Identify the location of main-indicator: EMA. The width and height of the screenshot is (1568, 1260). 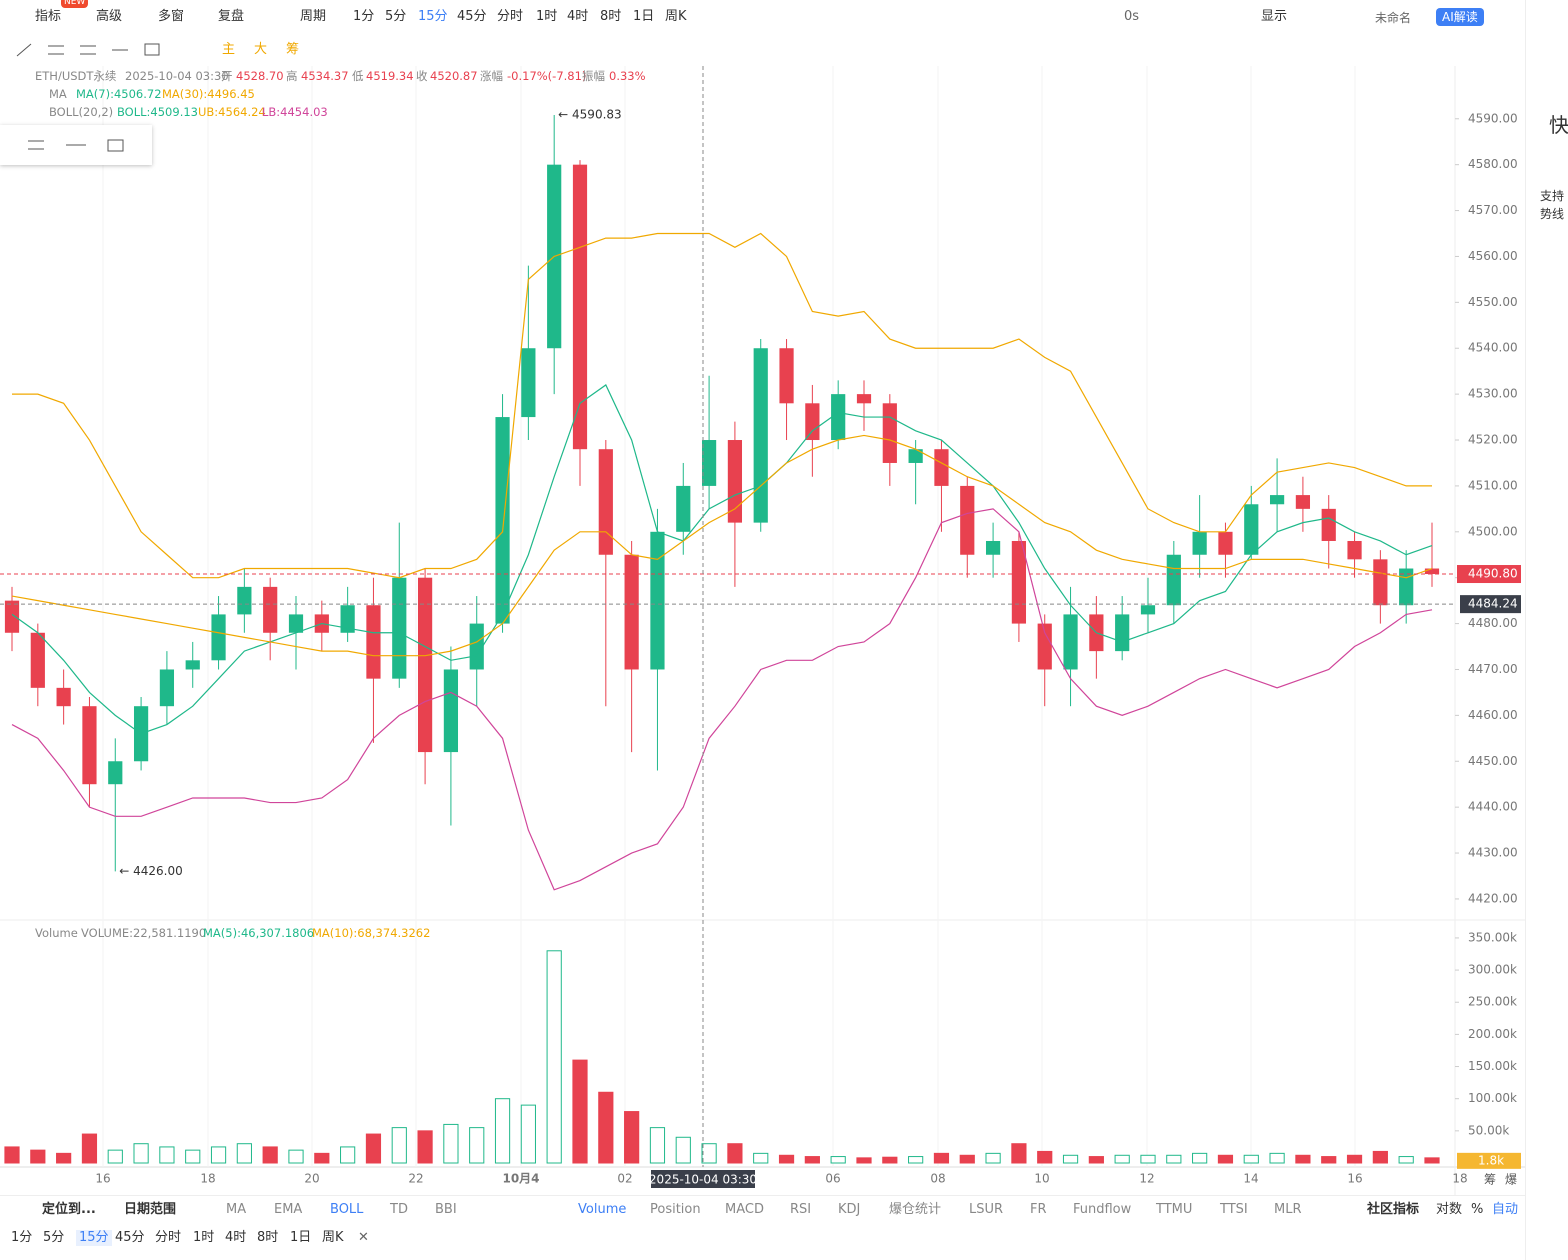
(288, 1209).